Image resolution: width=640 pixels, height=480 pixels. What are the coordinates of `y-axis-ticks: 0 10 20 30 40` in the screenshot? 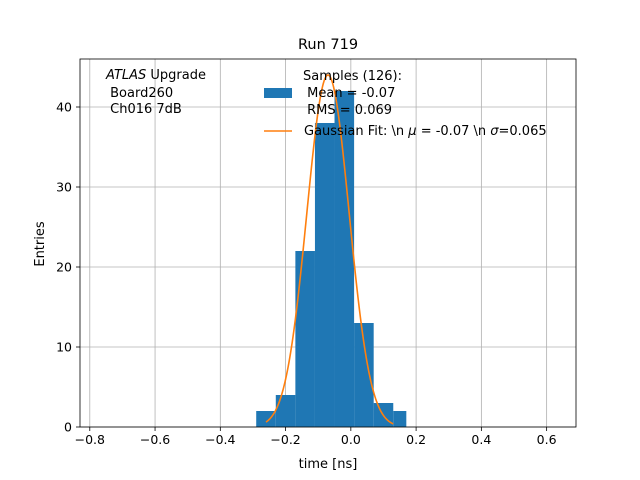 It's located at (68, 267).